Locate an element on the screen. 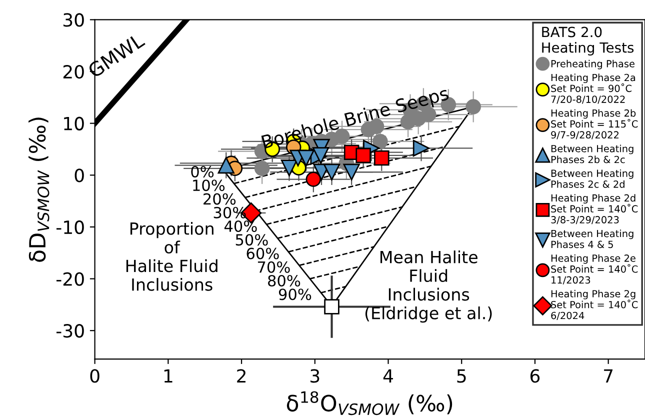 This screenshot has width=645, height=419. y-tick-label: -10 is located at coordinates (70, 227).